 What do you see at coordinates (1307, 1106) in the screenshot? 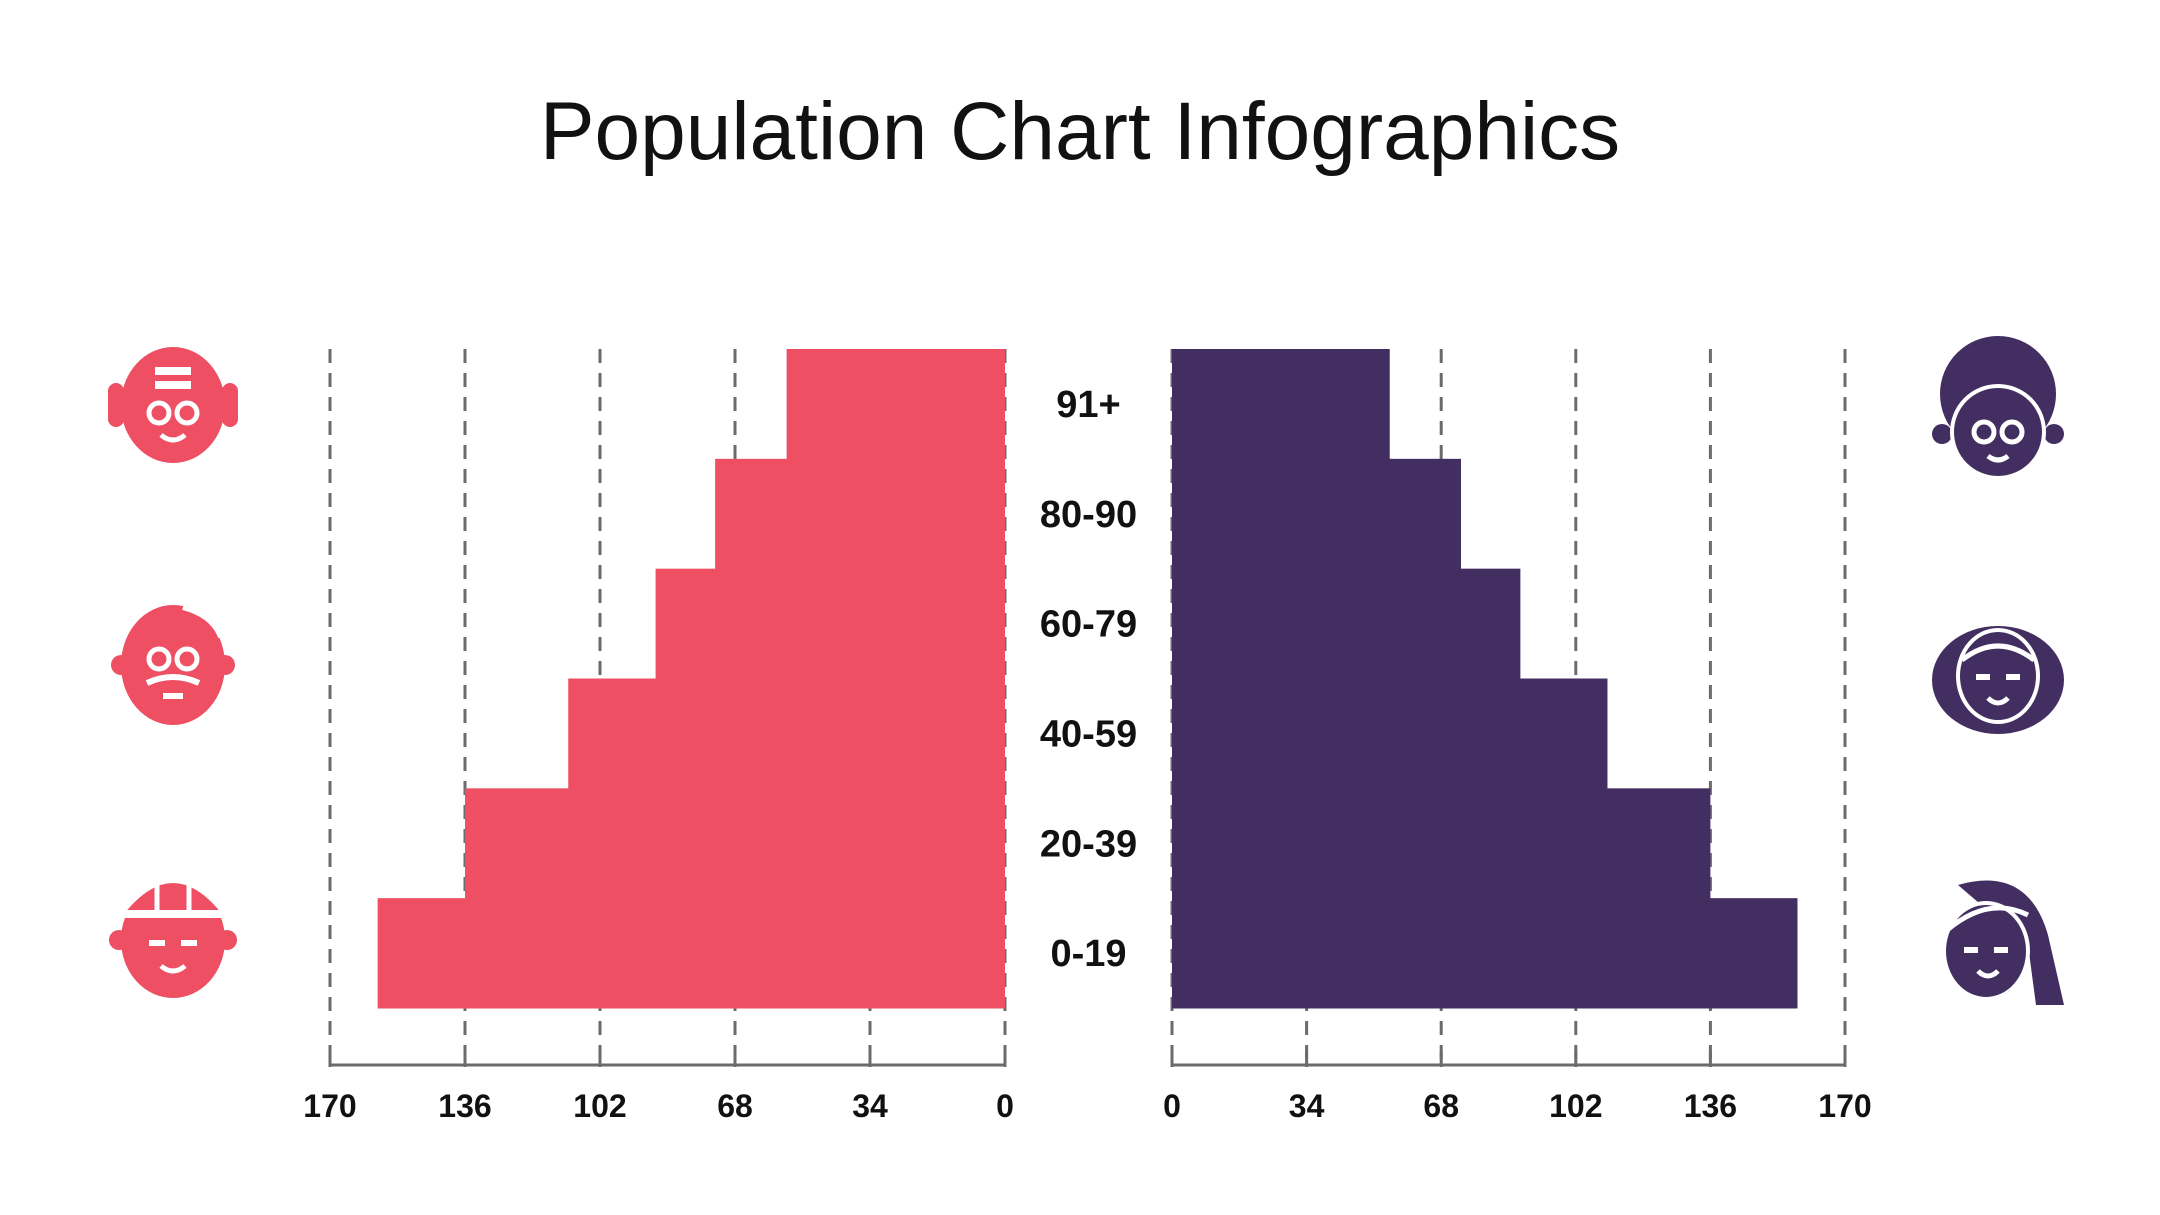
I see `tick-label-right: 34` at bounding box center [1307, 1106].